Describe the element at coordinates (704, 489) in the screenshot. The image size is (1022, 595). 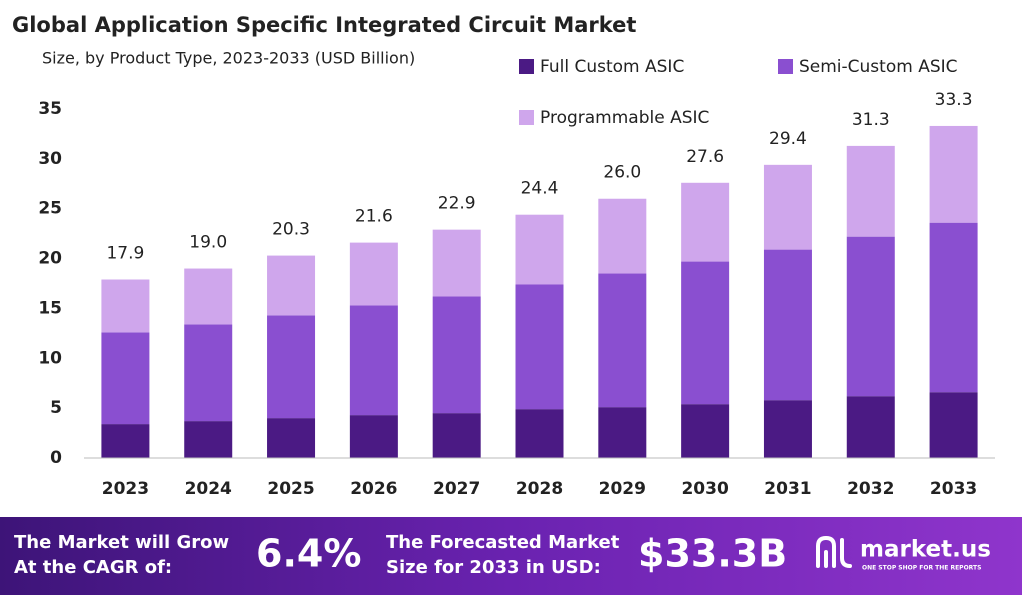
I see `x-tick-label: 2030` at that location.